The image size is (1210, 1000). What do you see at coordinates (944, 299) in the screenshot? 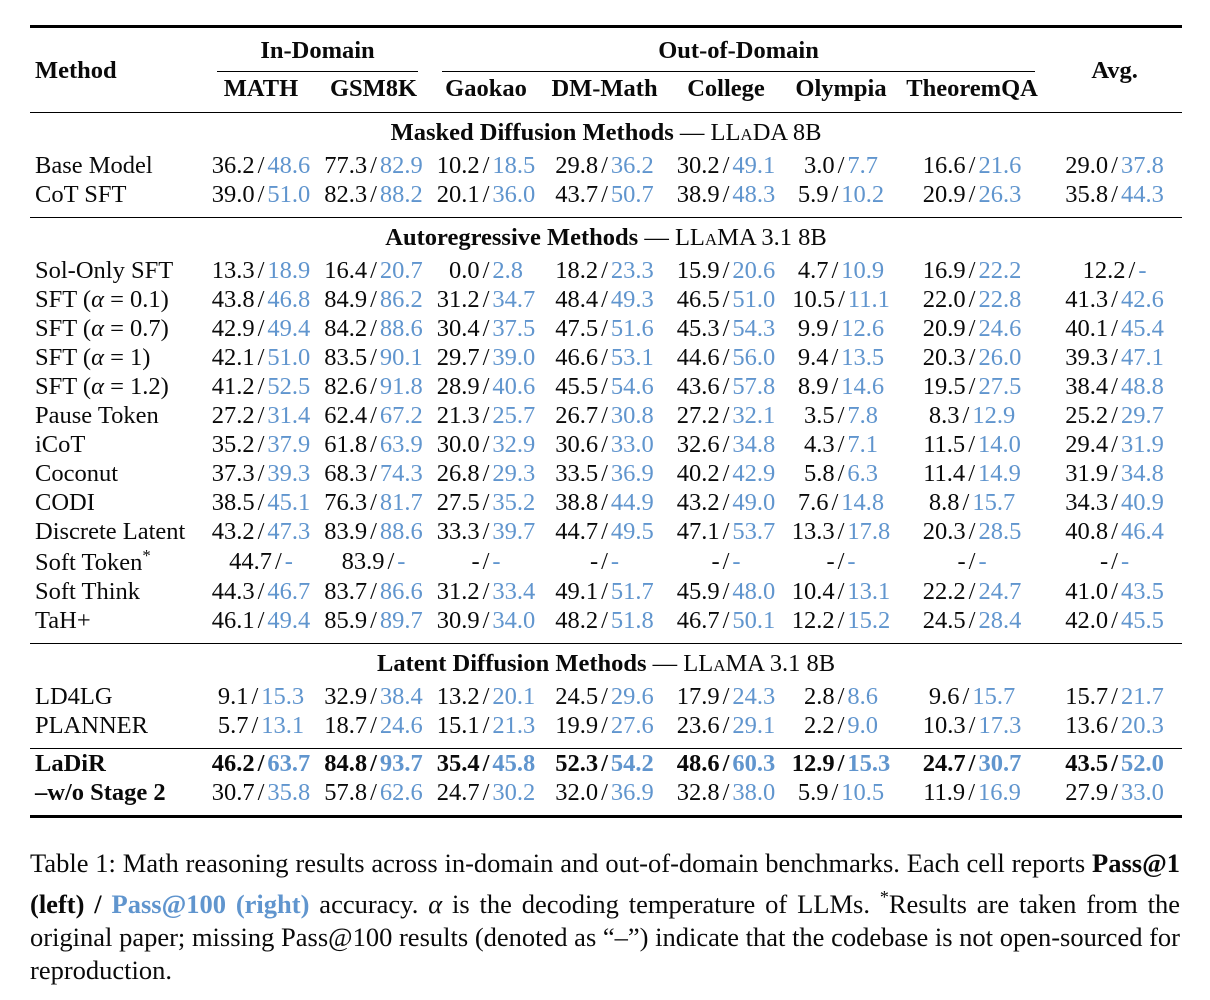
I see `pass1-value: 22.0` at bounding box center [944, 299].